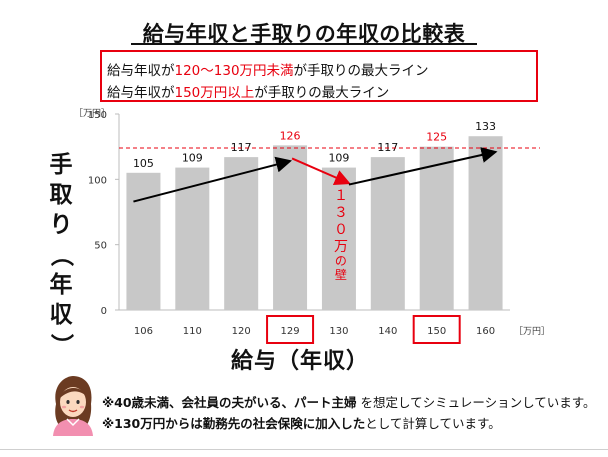 Image resolution: width=608 pixels, height=457 pixels. What do you see at coordinates (341, 261) in the screenshot?
I see `annotation-char-4: の` at bounding box center [341, 261].